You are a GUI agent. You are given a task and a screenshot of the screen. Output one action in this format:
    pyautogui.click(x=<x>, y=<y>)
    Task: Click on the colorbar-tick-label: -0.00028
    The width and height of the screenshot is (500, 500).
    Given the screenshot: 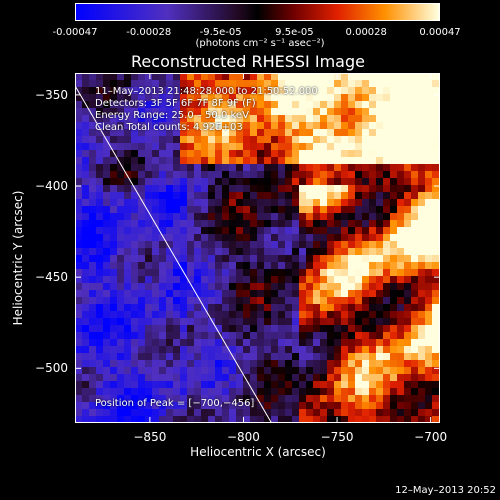 What is the action you would take?
    pyautogui.click(x=149, y=32)
    